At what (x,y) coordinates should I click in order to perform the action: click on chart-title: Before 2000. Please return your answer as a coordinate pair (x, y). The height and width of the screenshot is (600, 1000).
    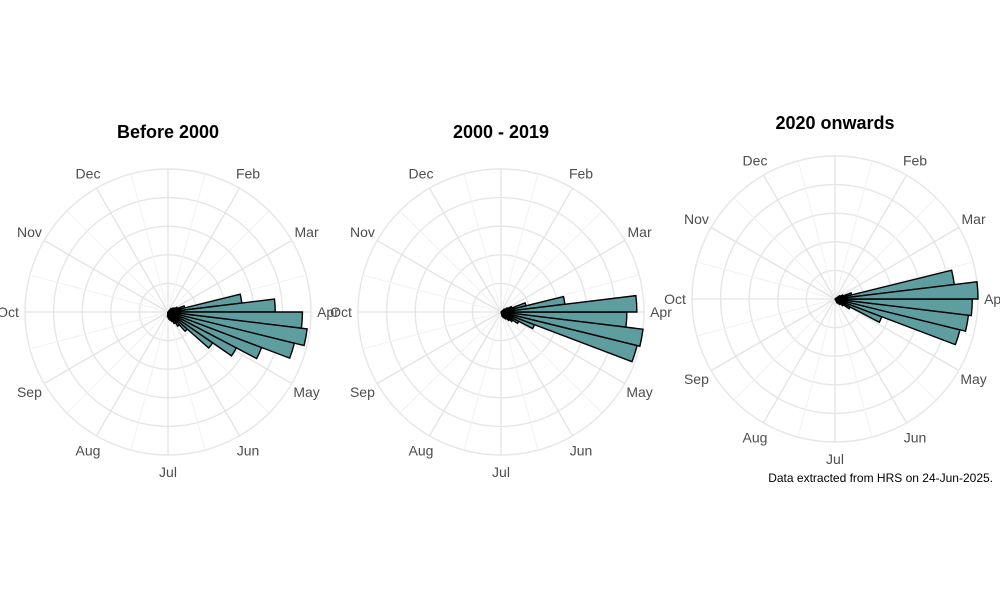
    Looking at the image, I should click on (168, 132).